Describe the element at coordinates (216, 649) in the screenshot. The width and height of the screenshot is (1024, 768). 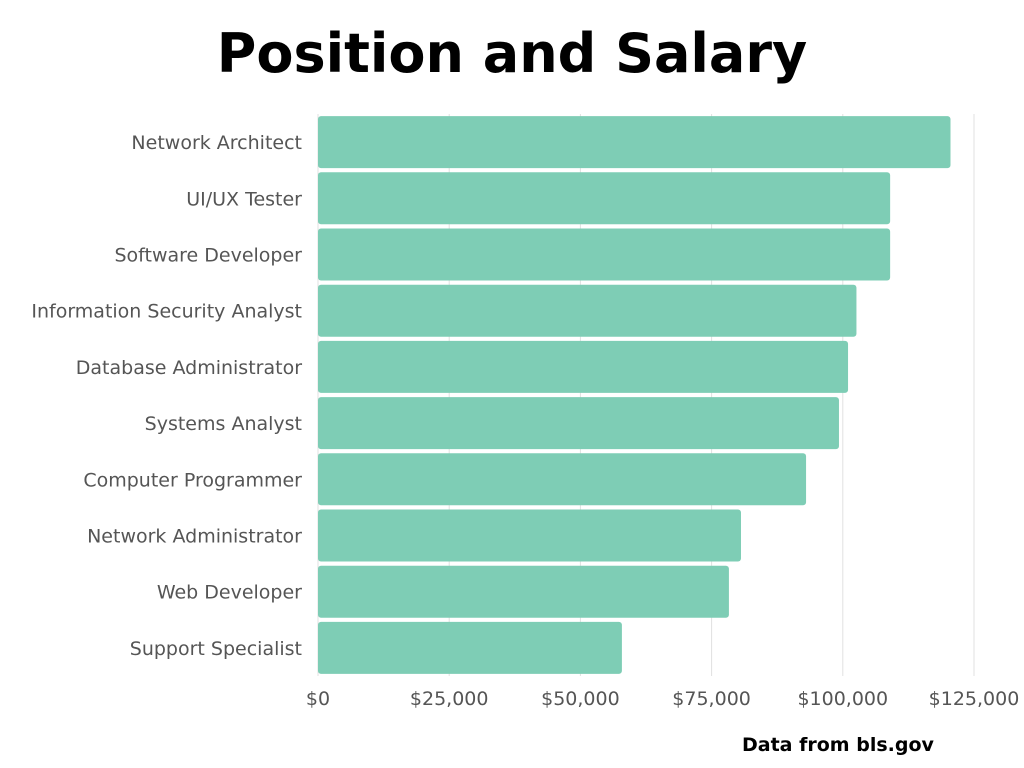
I see `category-label: Support Specialist` at that location.